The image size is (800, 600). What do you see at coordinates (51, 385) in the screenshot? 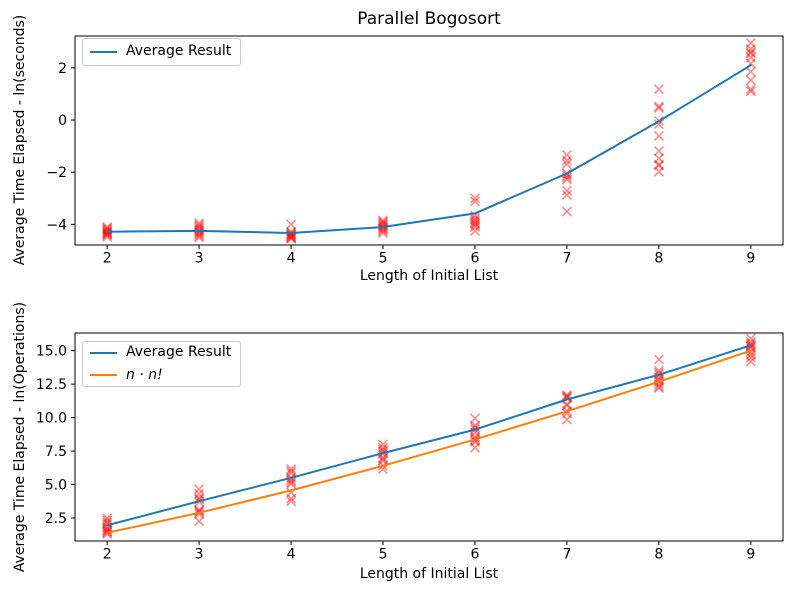
I see `y-tick-label: 12.5` at bounding box center [51, 385].